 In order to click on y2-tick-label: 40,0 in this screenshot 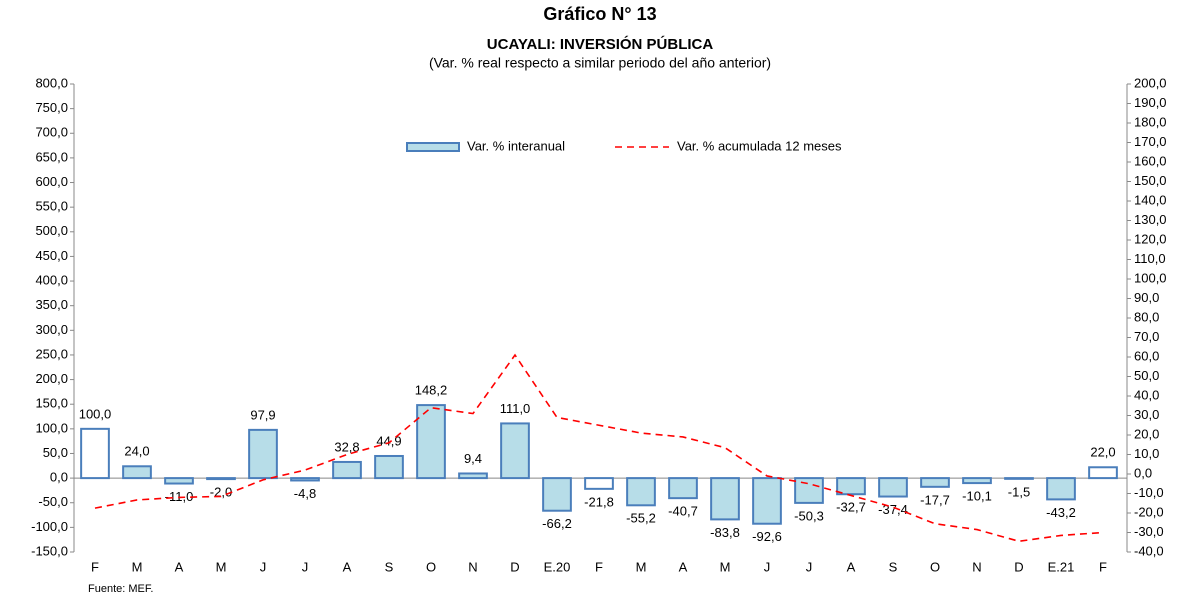, I will do `click(1146, 394)`.